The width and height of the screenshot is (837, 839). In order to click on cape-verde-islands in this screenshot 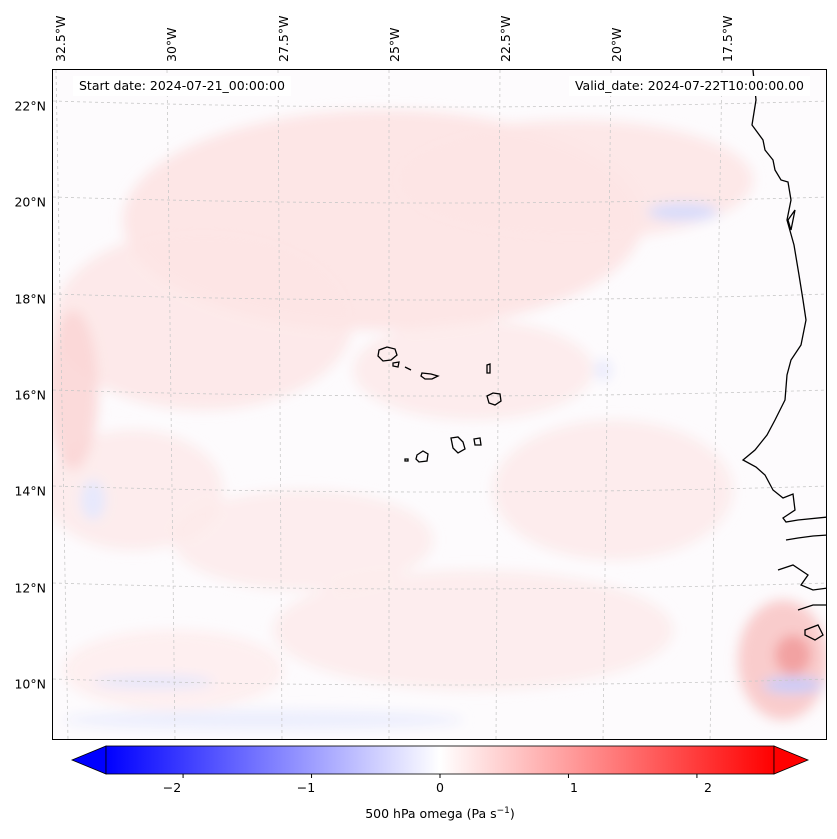, I will do `click(439, 404)`.